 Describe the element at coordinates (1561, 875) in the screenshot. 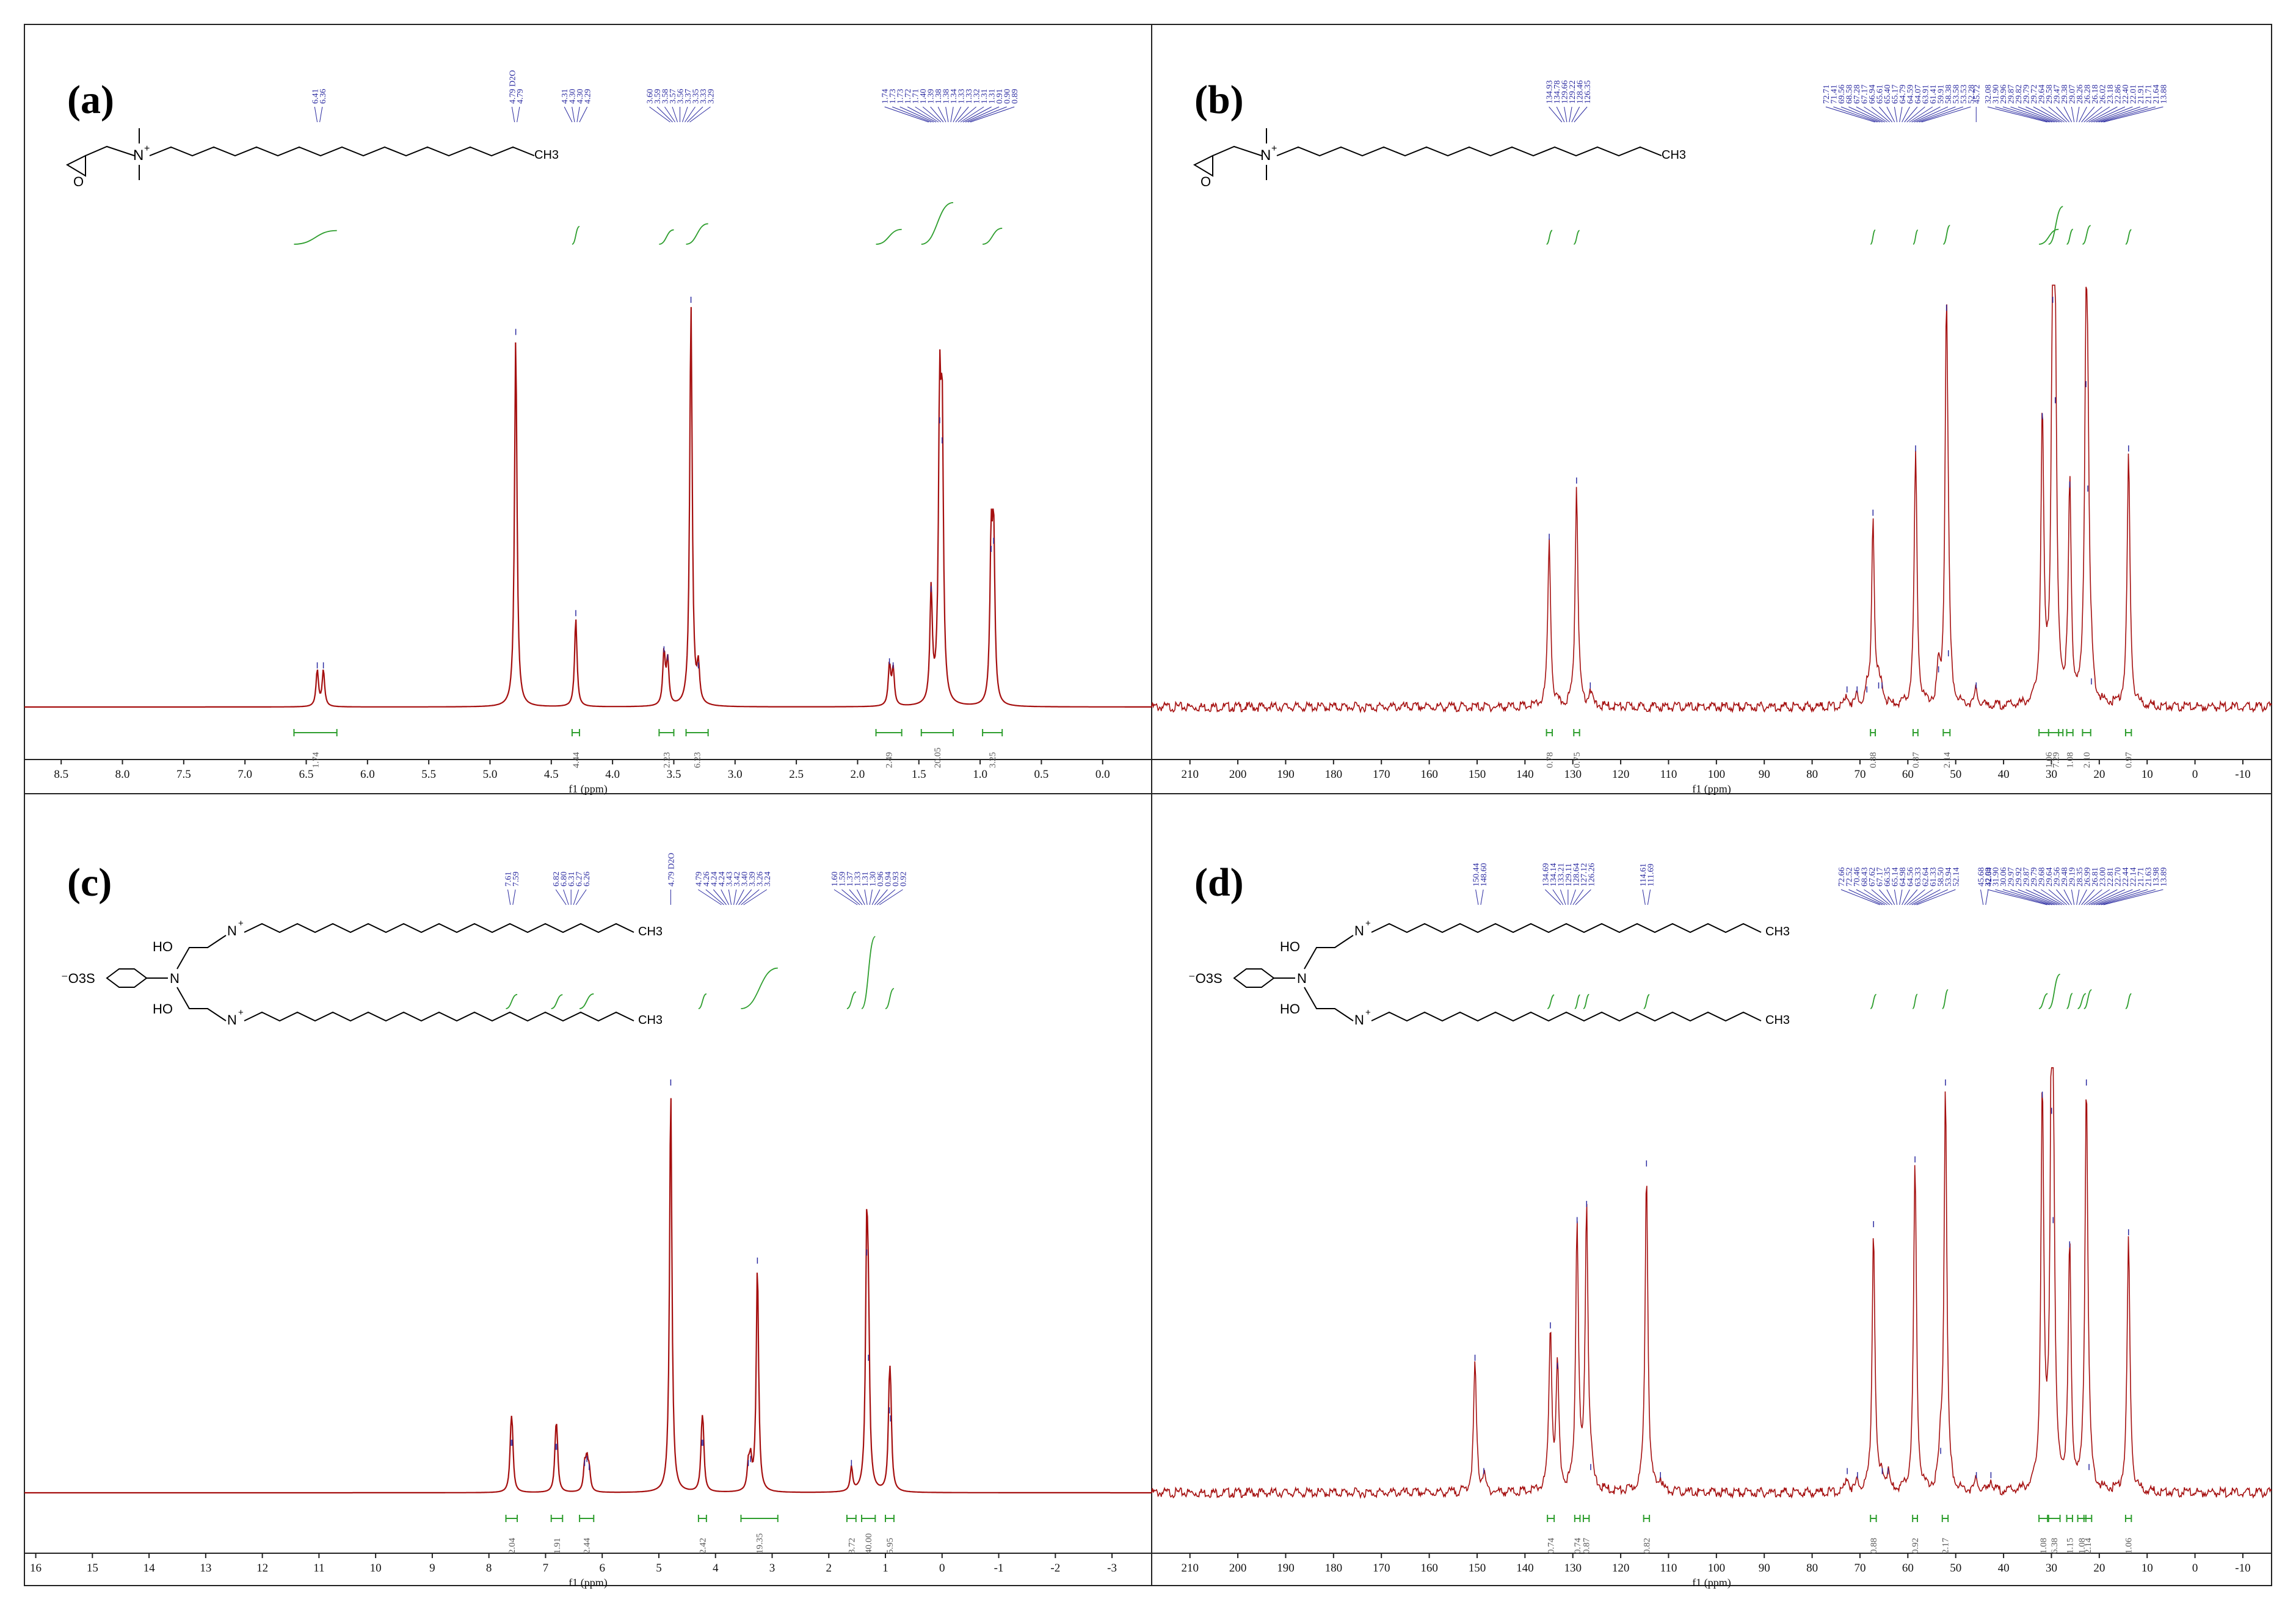

I see `peak-label: 133.21` at that location.